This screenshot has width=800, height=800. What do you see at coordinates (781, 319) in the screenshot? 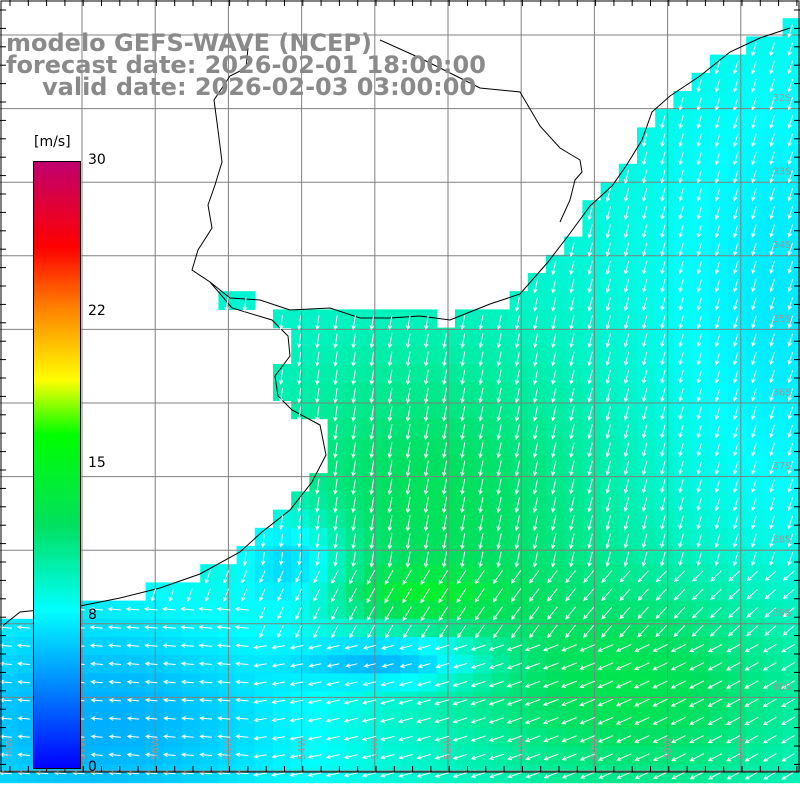
I see `lat-label: 35S` at bounding box center [781, 319].